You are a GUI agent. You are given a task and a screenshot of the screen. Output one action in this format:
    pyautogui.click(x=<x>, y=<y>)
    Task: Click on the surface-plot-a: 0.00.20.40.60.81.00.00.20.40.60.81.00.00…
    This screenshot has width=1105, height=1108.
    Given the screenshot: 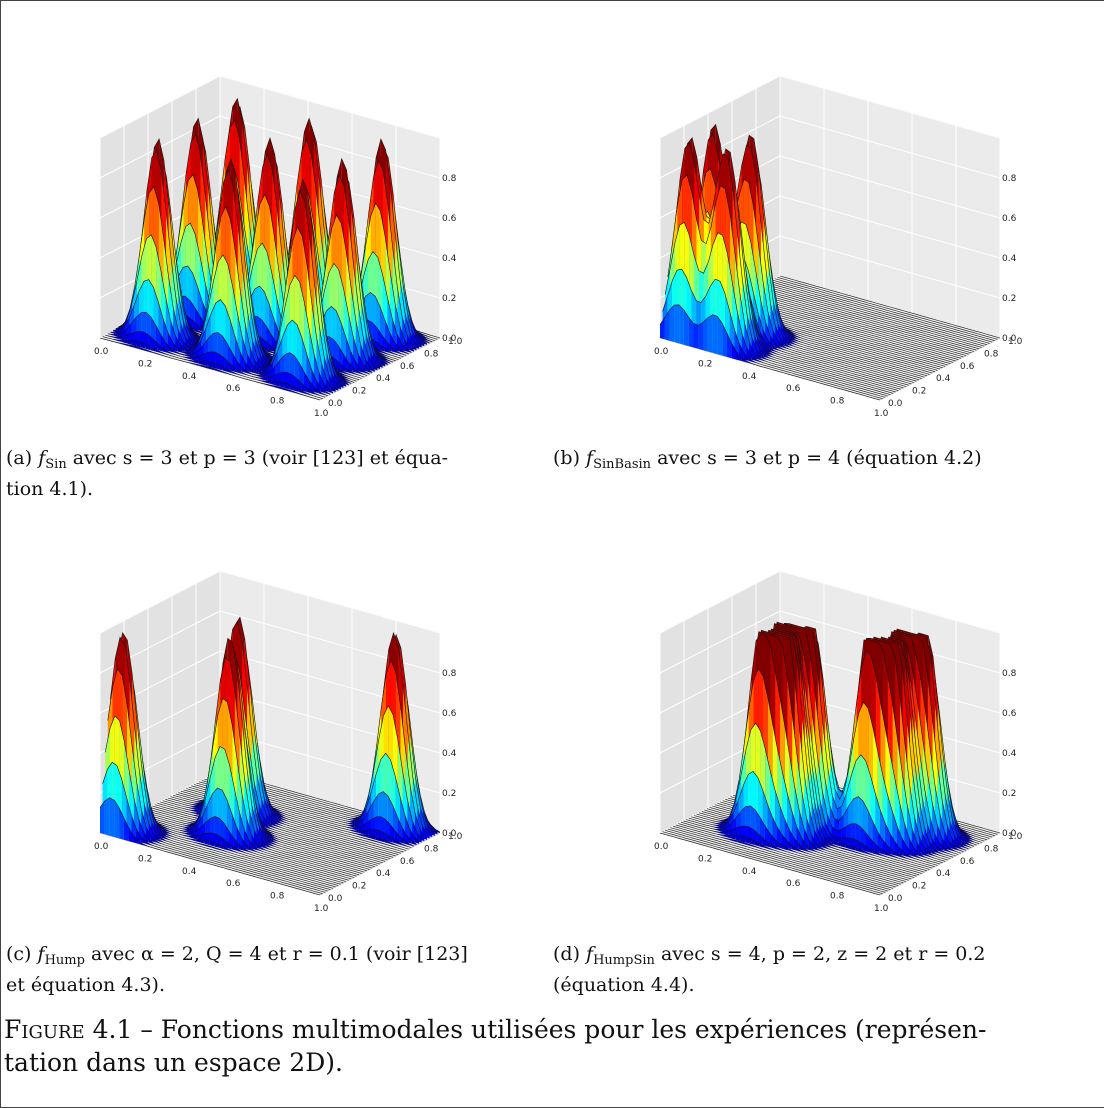 What is the action you would take?
    pyautogui.click(x=278, y=247)
    